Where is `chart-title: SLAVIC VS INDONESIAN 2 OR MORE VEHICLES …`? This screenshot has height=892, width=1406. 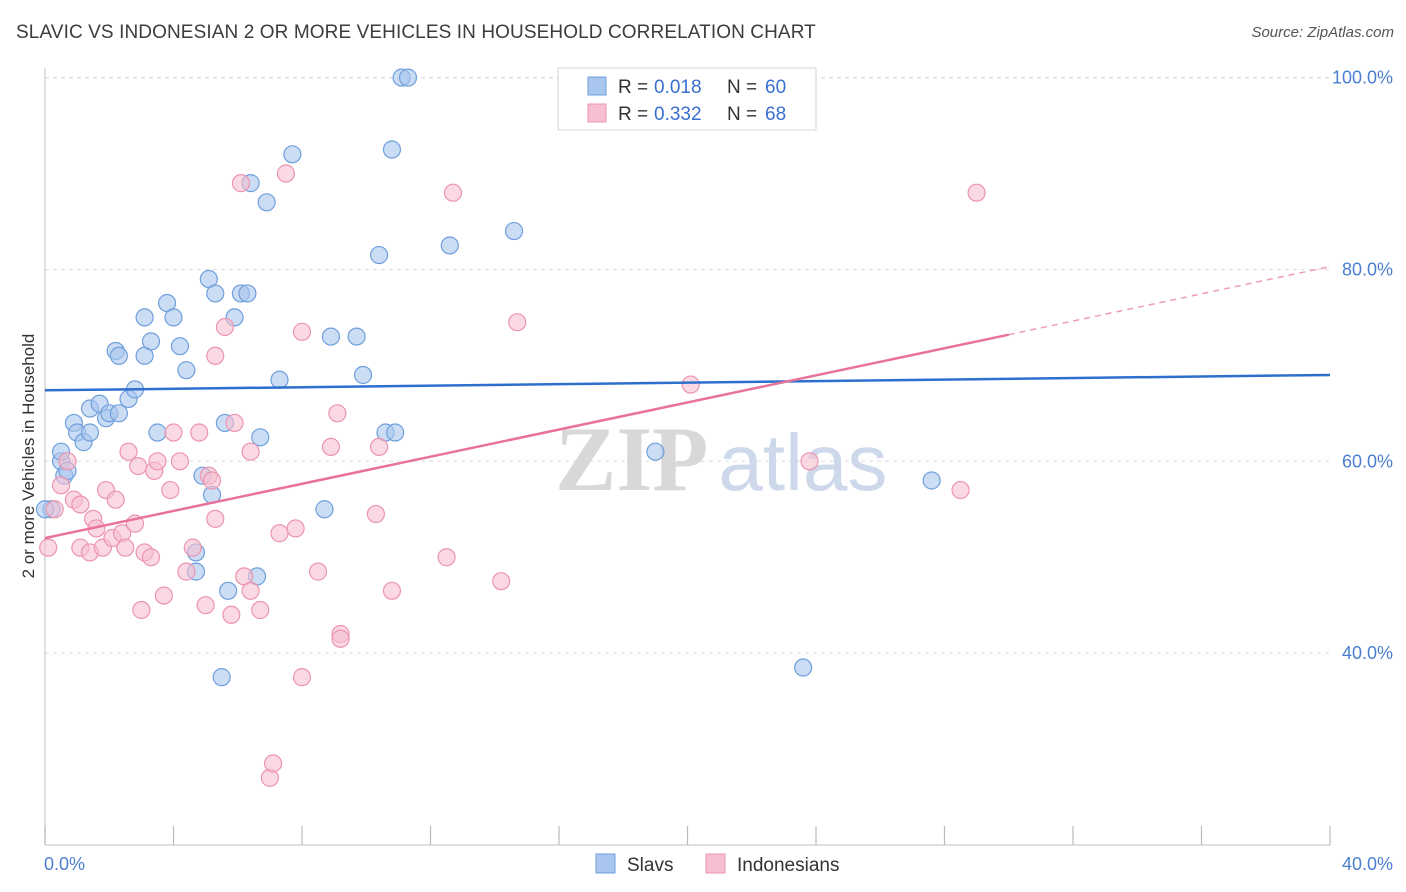 chart-title: SLAVIC VS INDONESIAN 2 OR MORE VEHICLES … is located at coordinates (416, 32).